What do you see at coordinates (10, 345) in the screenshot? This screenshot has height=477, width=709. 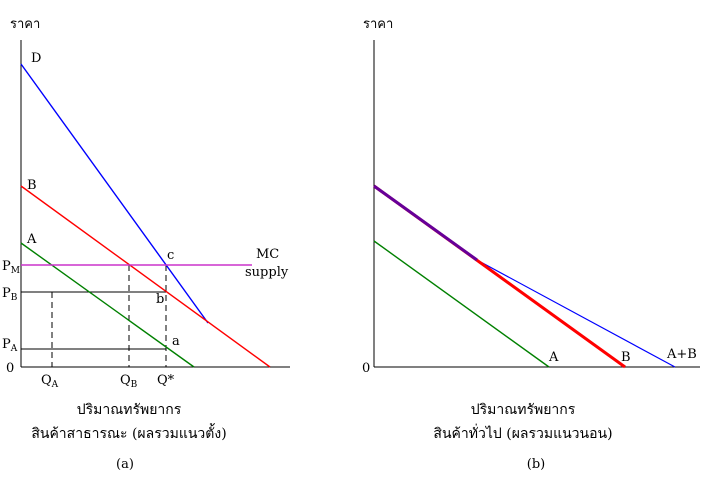 I see `price-label-pa: PA` at bounding box center [10, 345].